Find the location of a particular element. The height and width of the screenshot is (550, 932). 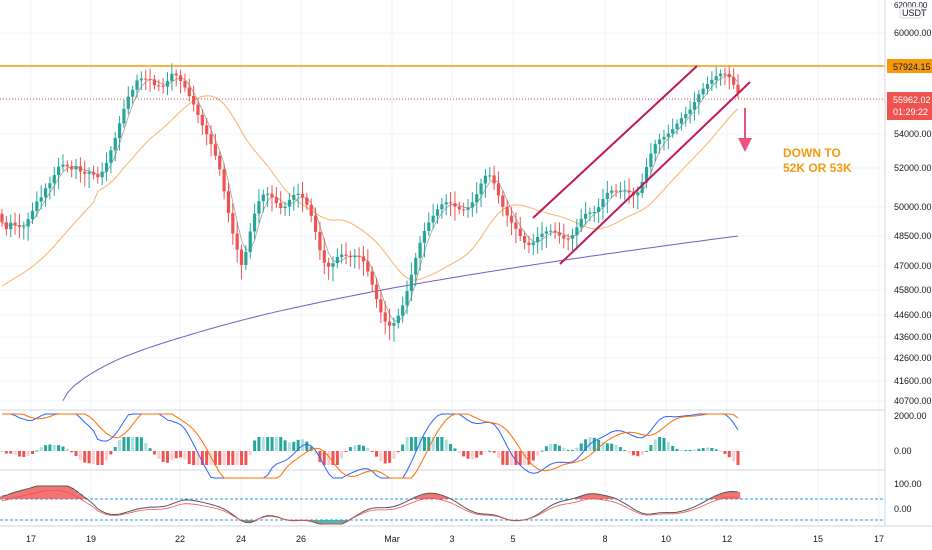

price-tick: 60000.00 is located at coordinates (913, 33).